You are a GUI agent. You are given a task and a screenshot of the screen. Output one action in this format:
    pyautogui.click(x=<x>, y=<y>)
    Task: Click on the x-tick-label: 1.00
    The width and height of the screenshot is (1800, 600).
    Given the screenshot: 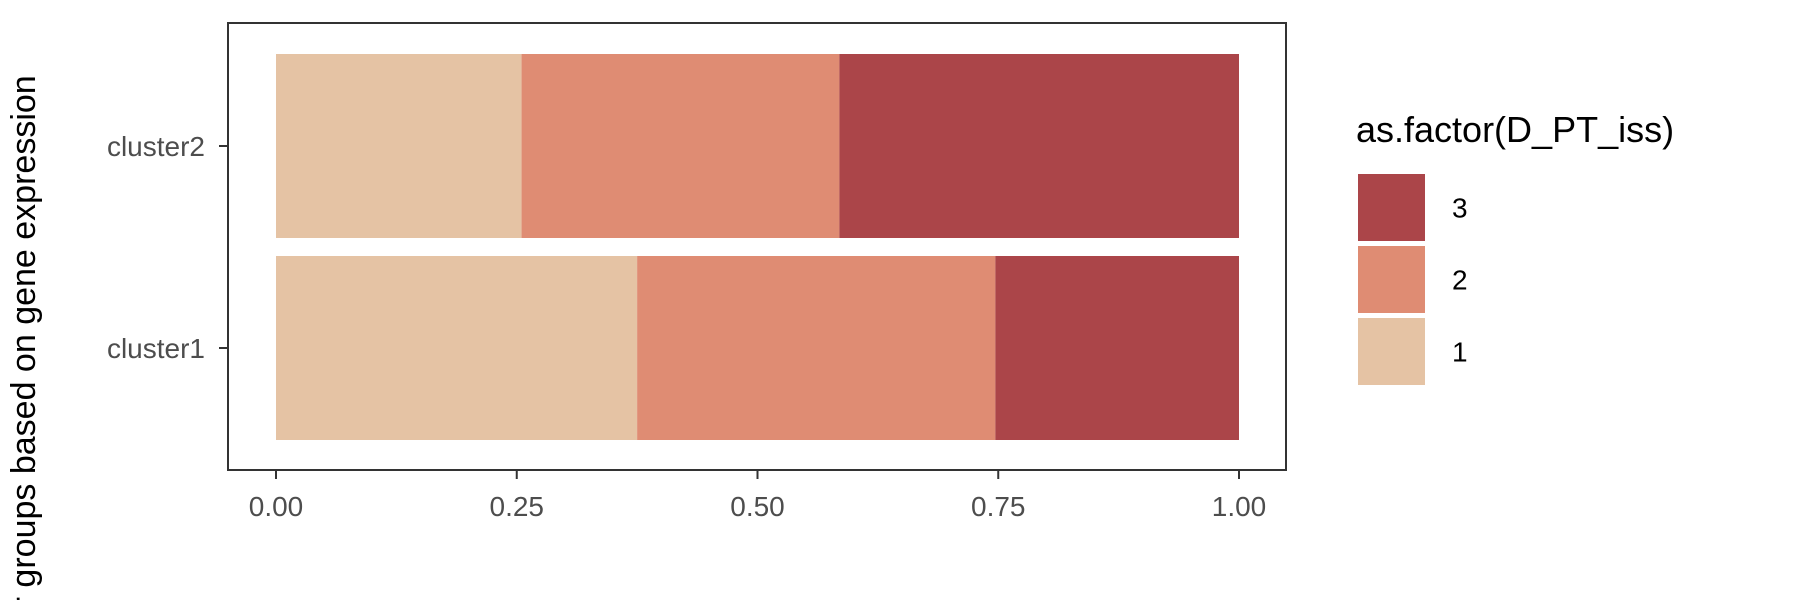 What is the action you would take?
    pyautogui.click(x=1239, y=506)
    